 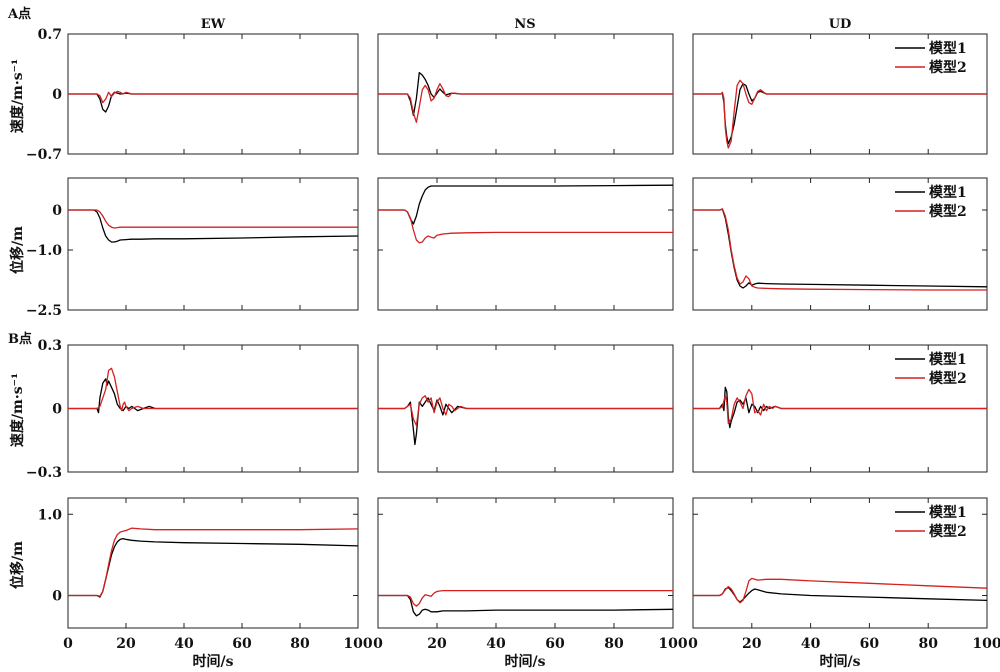 What do you see at coordinates (17, 565) in the screenshot?
I see `ylabel-b-displacement: 位移/m` at bounding box center [17, 565].